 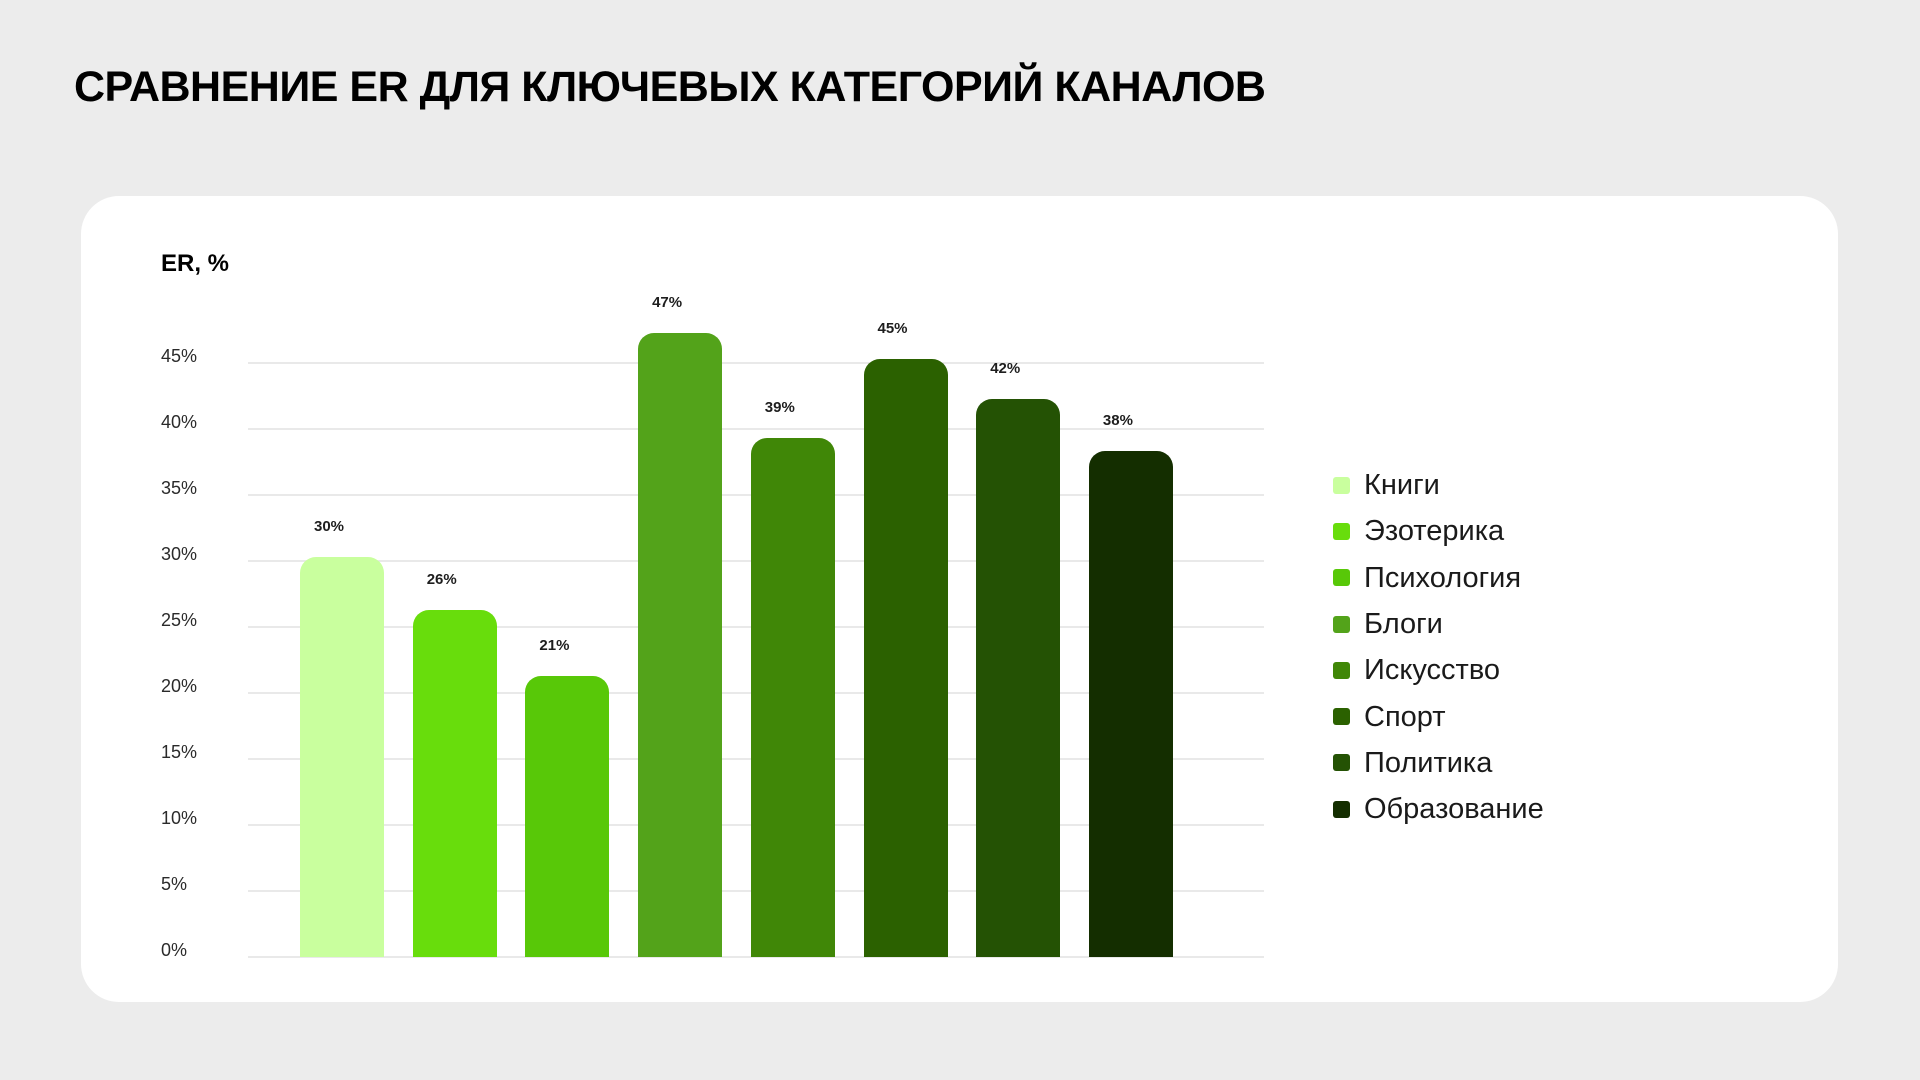 I want to click on y-tick-label: 40%, so click(x=179, y=422).